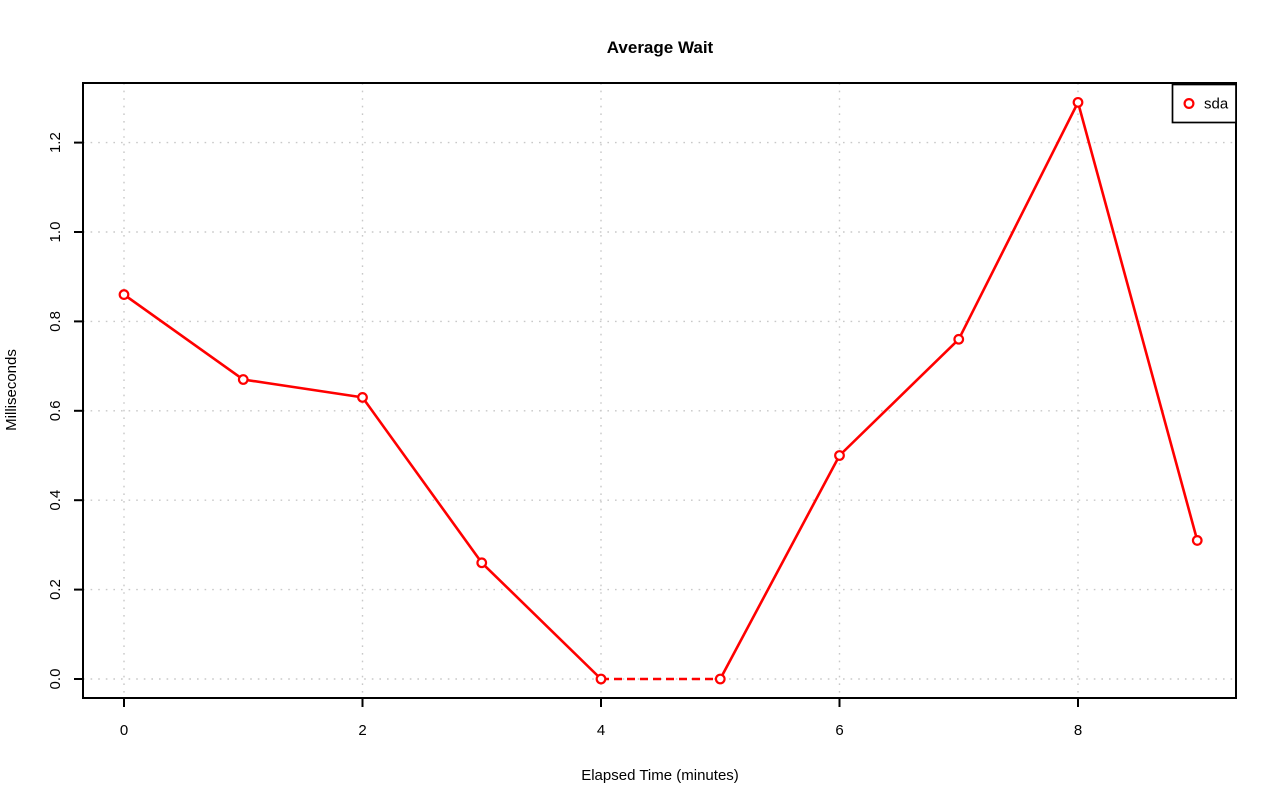 This screenshot has height=801, width=1280. I want to click on legend-marker-sda, so click(1189, 103).